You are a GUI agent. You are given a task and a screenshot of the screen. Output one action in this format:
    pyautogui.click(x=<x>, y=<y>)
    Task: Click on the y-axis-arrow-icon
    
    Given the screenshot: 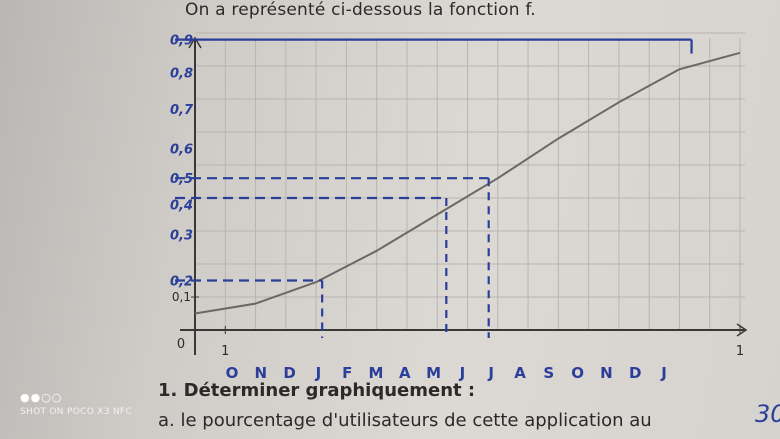 What is the action you would take?
    pyautogui.click(x=195, y=42)
    